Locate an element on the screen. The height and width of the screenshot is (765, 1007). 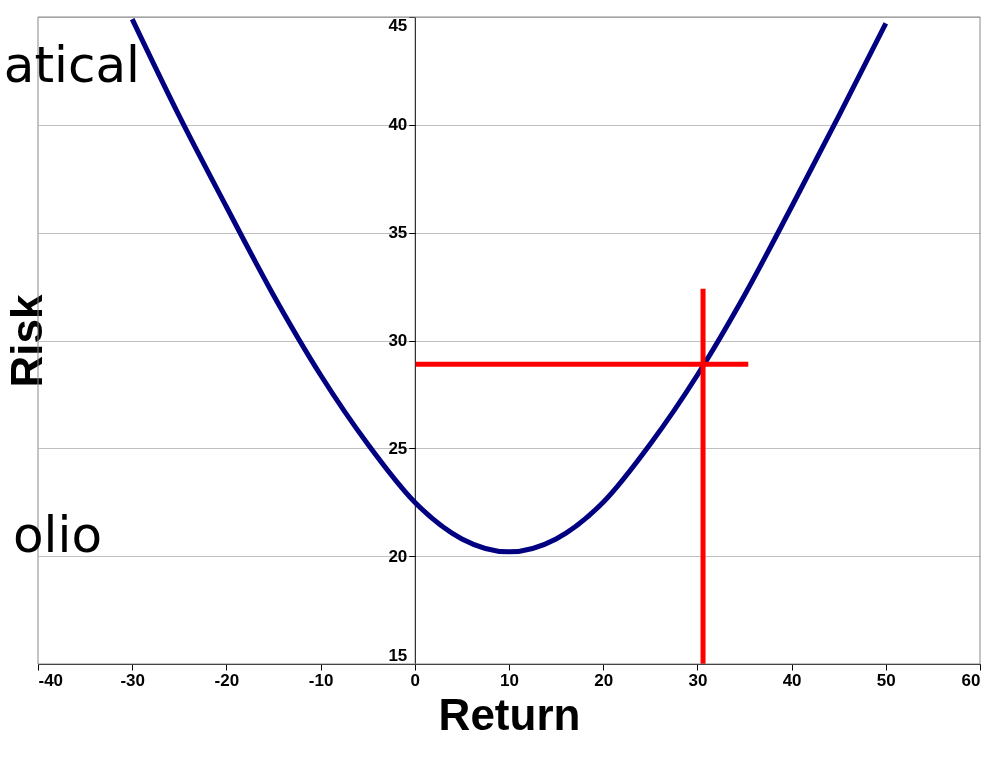
annotation: atical is located at coordinates (71, 65).